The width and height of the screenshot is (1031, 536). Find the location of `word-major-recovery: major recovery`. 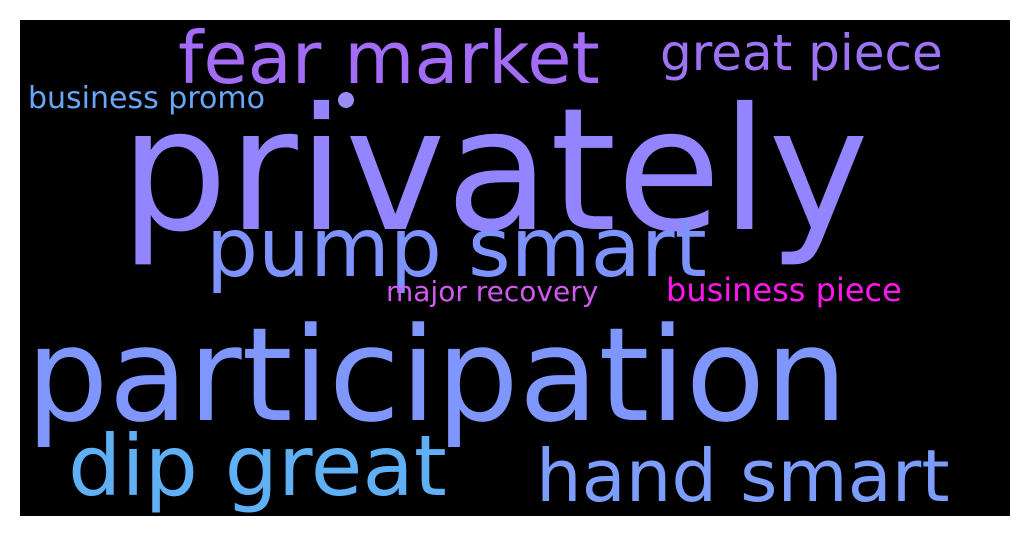

word-major-recovery: major recovery is located at coordinates (492, 291).